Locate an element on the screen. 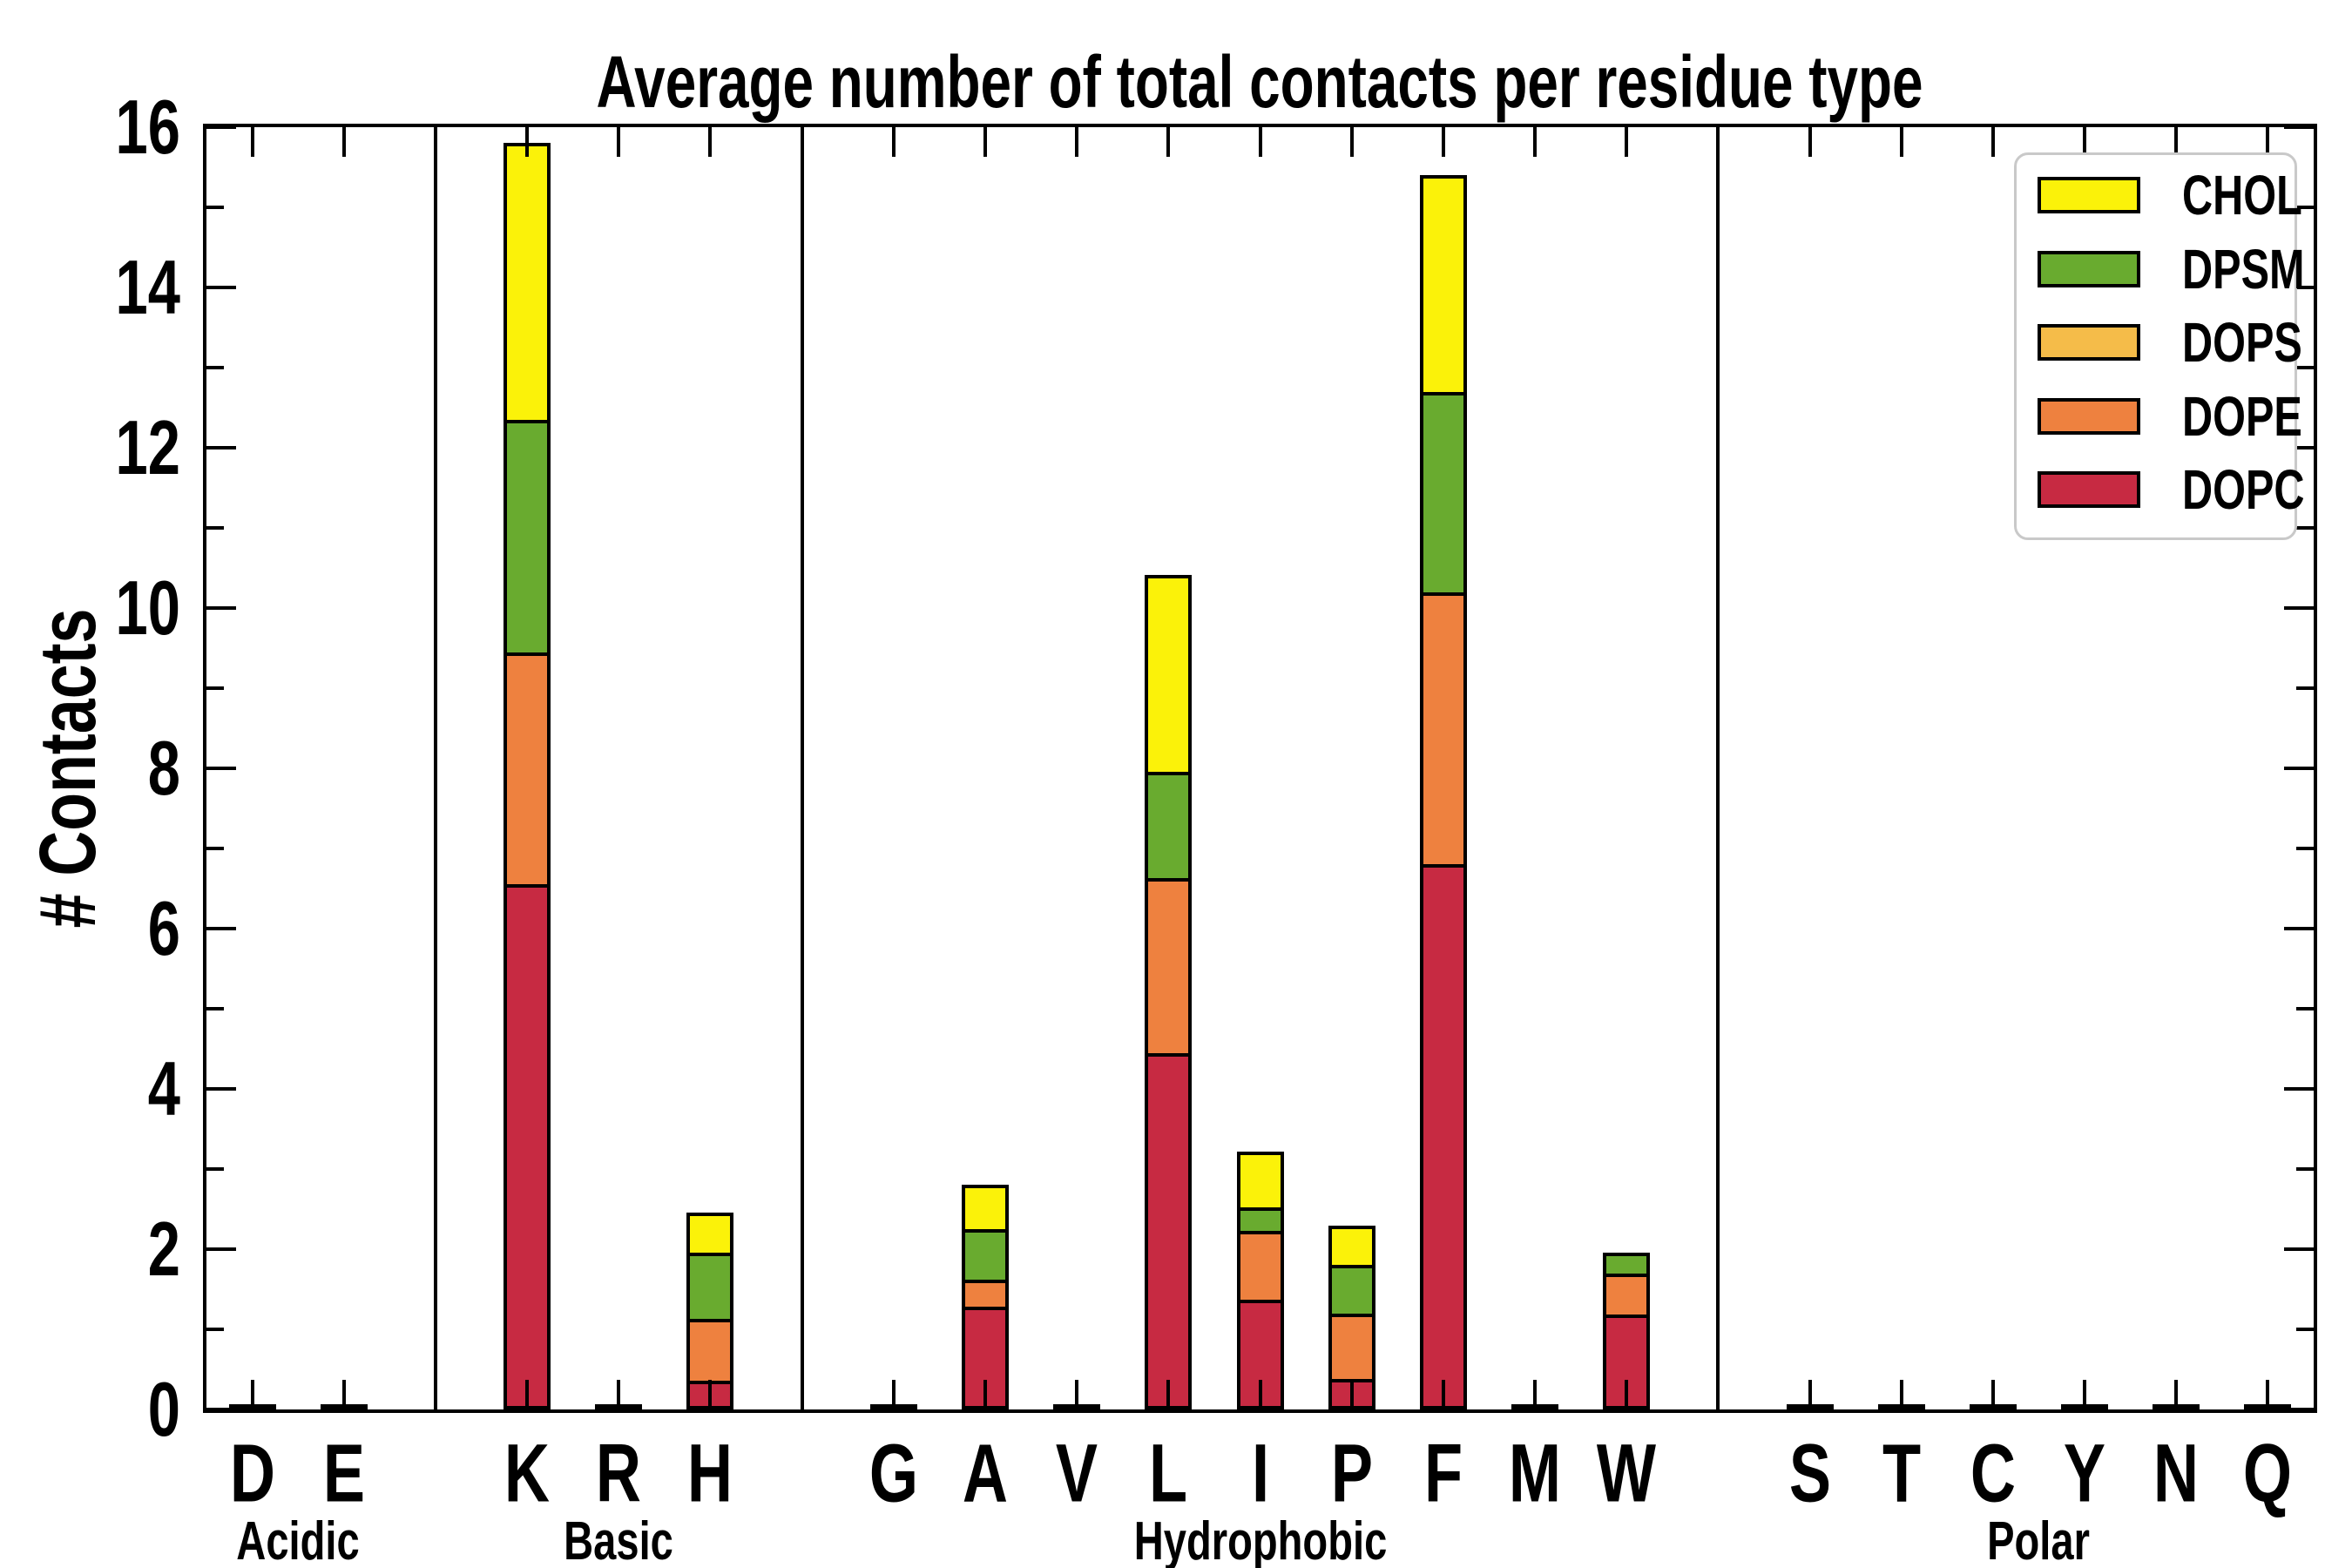 The height and width of the screenshot is (1568, 2352). residue-label-N: N is located at coordinates (2176, 1474).